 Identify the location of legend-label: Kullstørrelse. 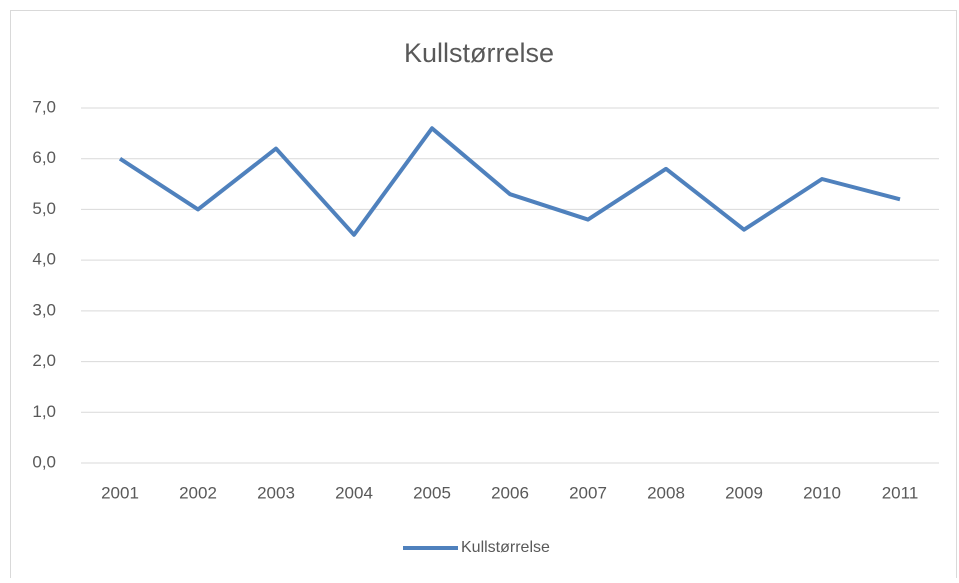
(505, 547).